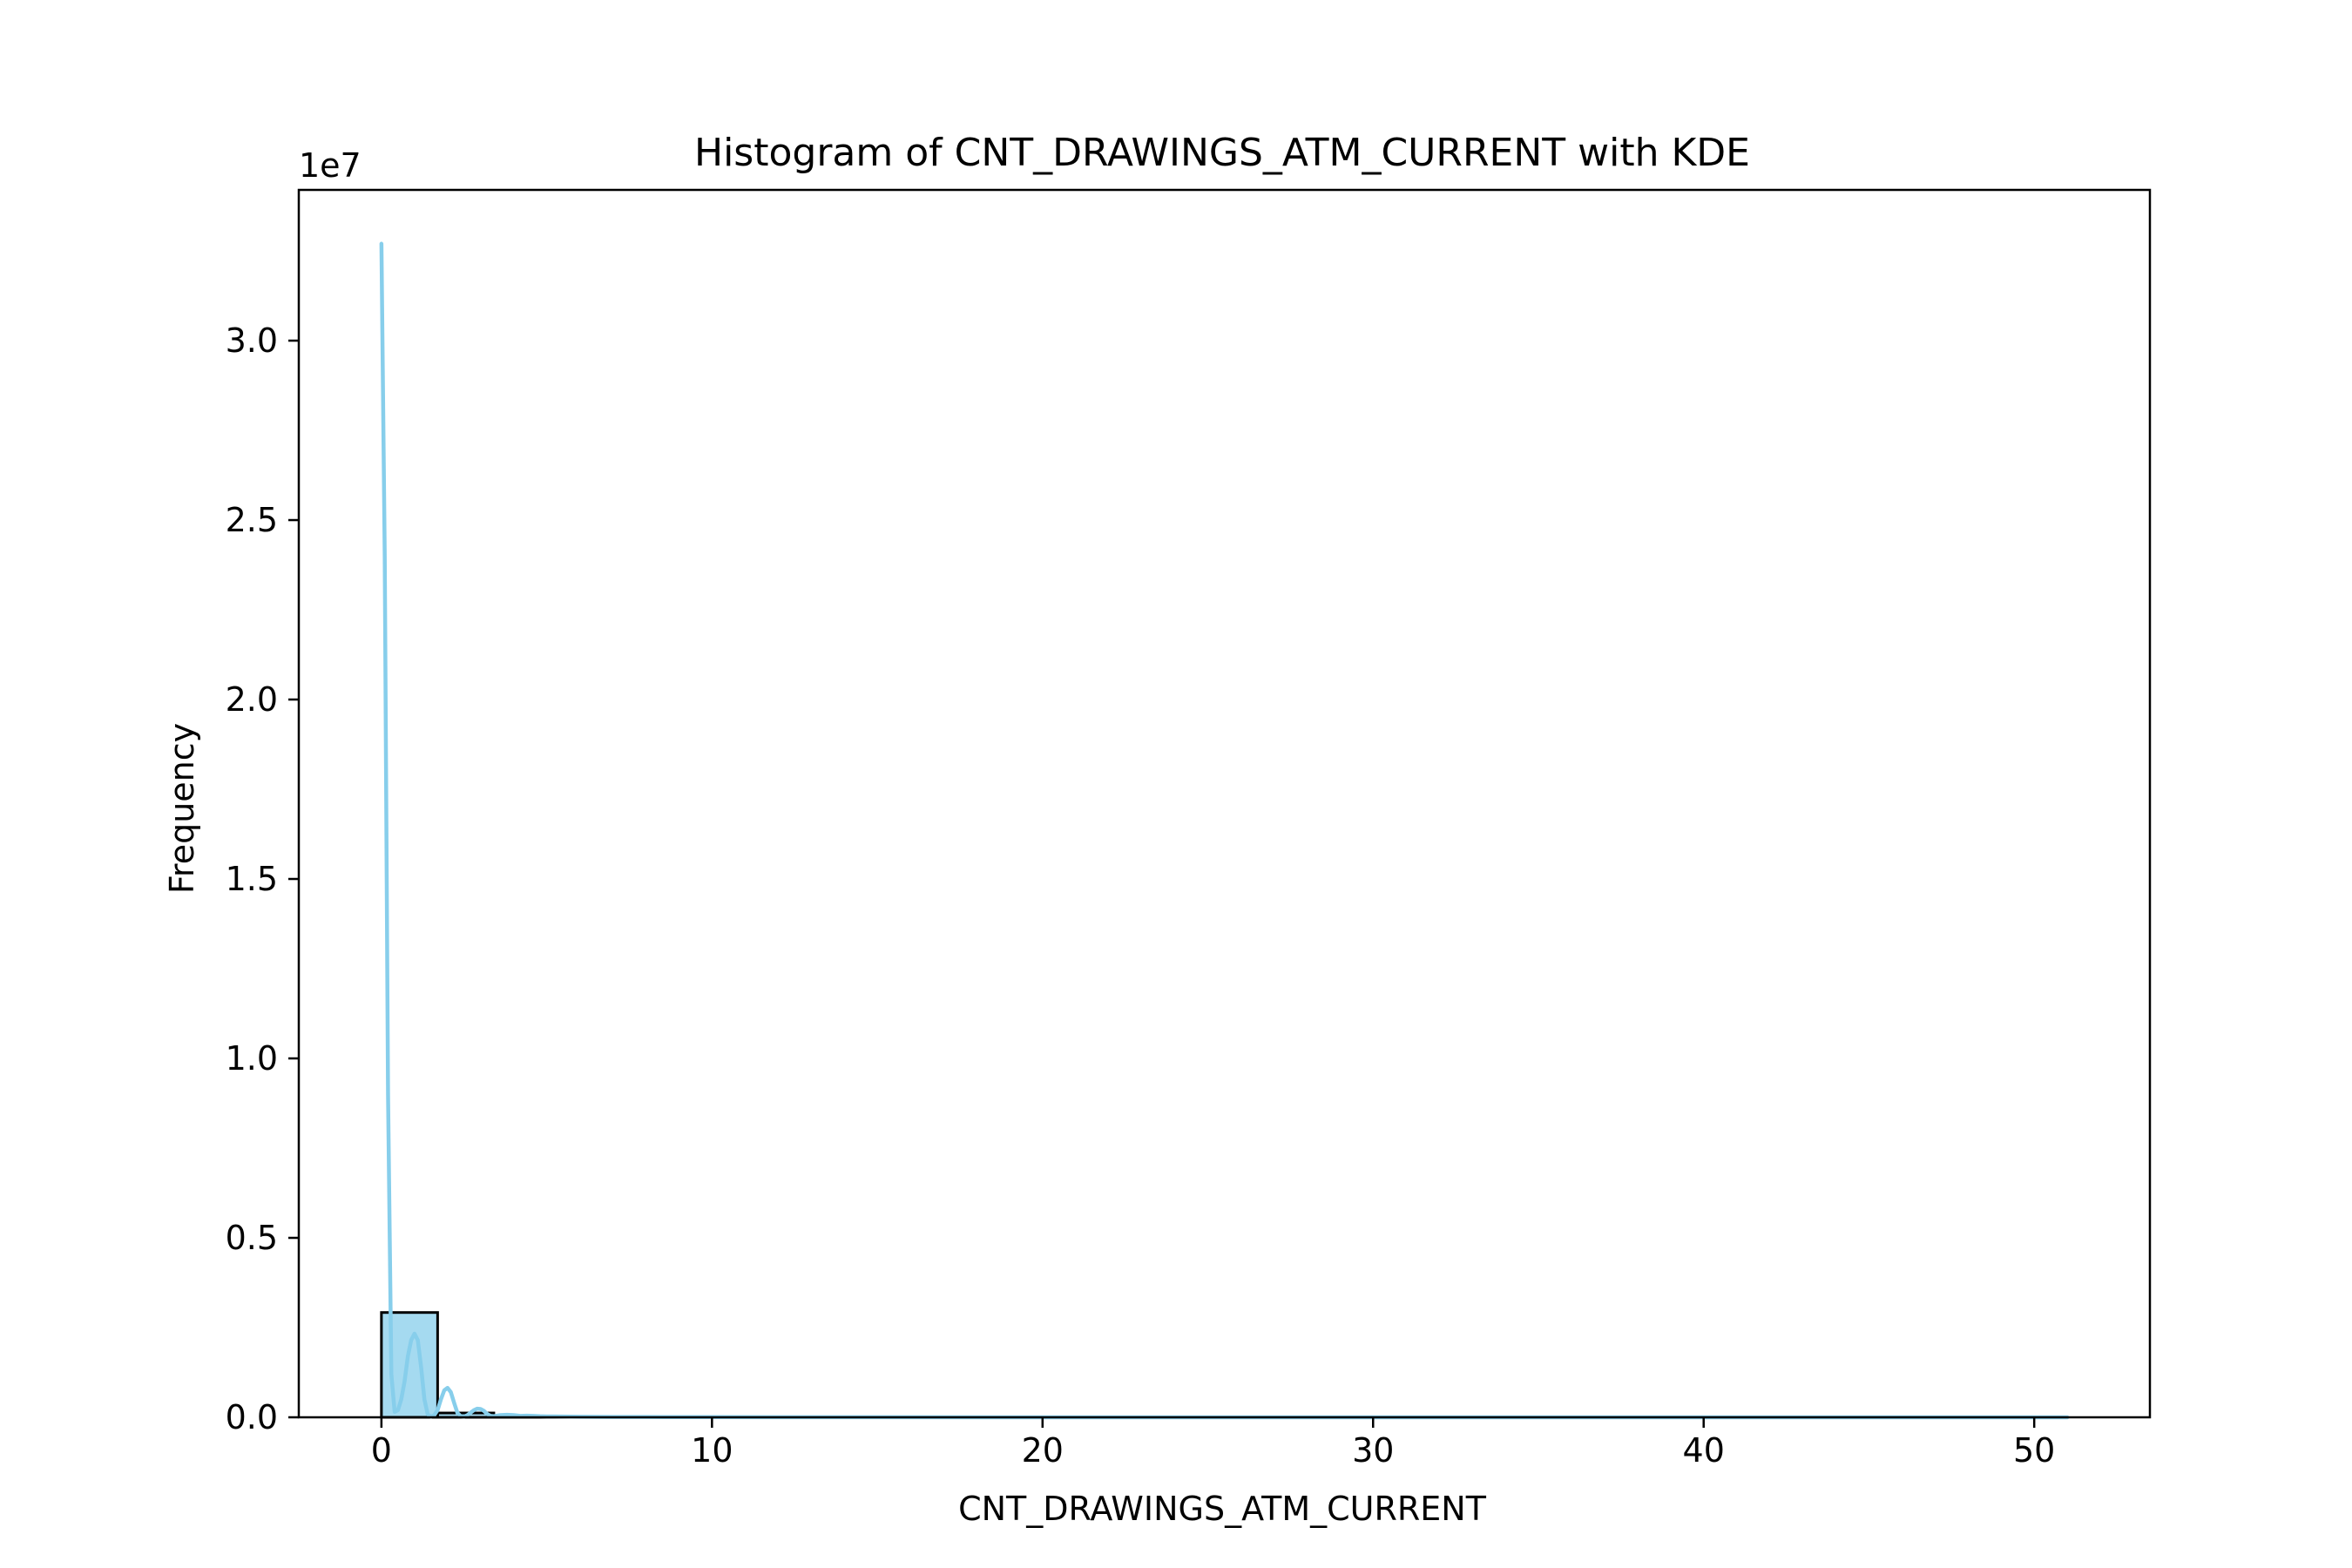 This screenshot has width=2352, height=1568. Describe the element at coordinates (252, 1417) in the screenshot. I see `y-tick-label-0: 0.0` at that location.